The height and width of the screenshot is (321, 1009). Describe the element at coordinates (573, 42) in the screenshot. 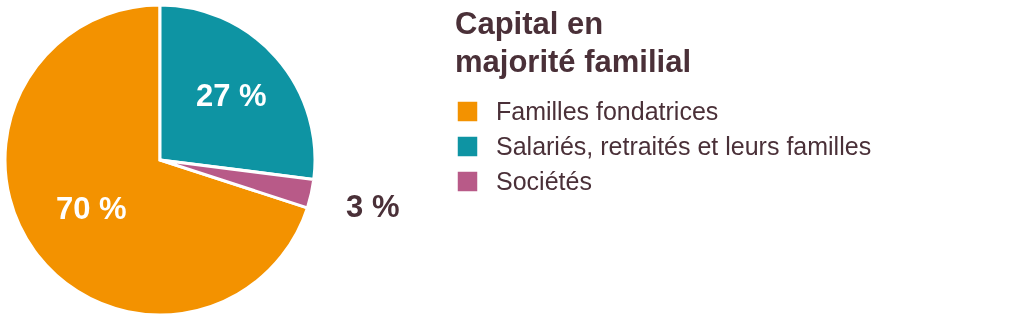

I see `text: Capital en majorité familial` at that location.